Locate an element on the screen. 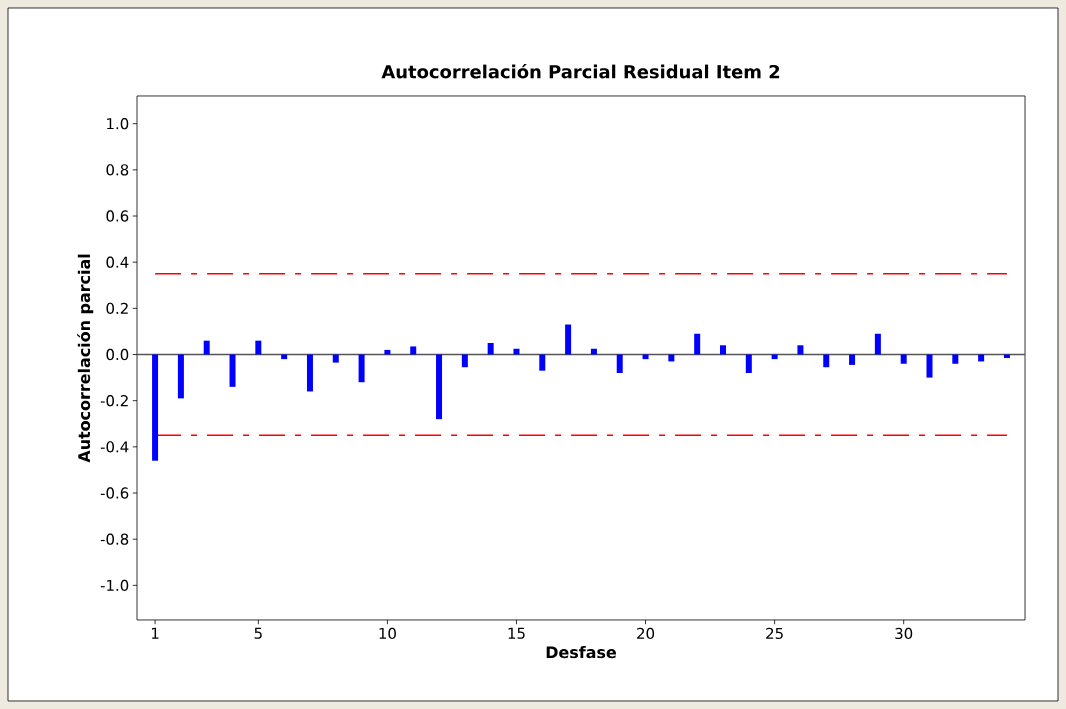  x-tick-label: 20 is located at coordinates (646, 633).